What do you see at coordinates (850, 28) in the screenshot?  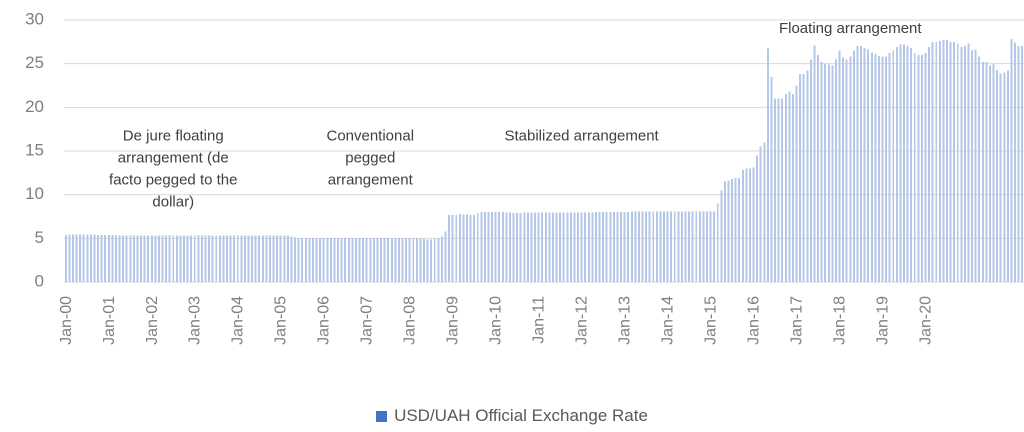 I see `annotation: Floating arrangement` at bounding box center [850, 28].